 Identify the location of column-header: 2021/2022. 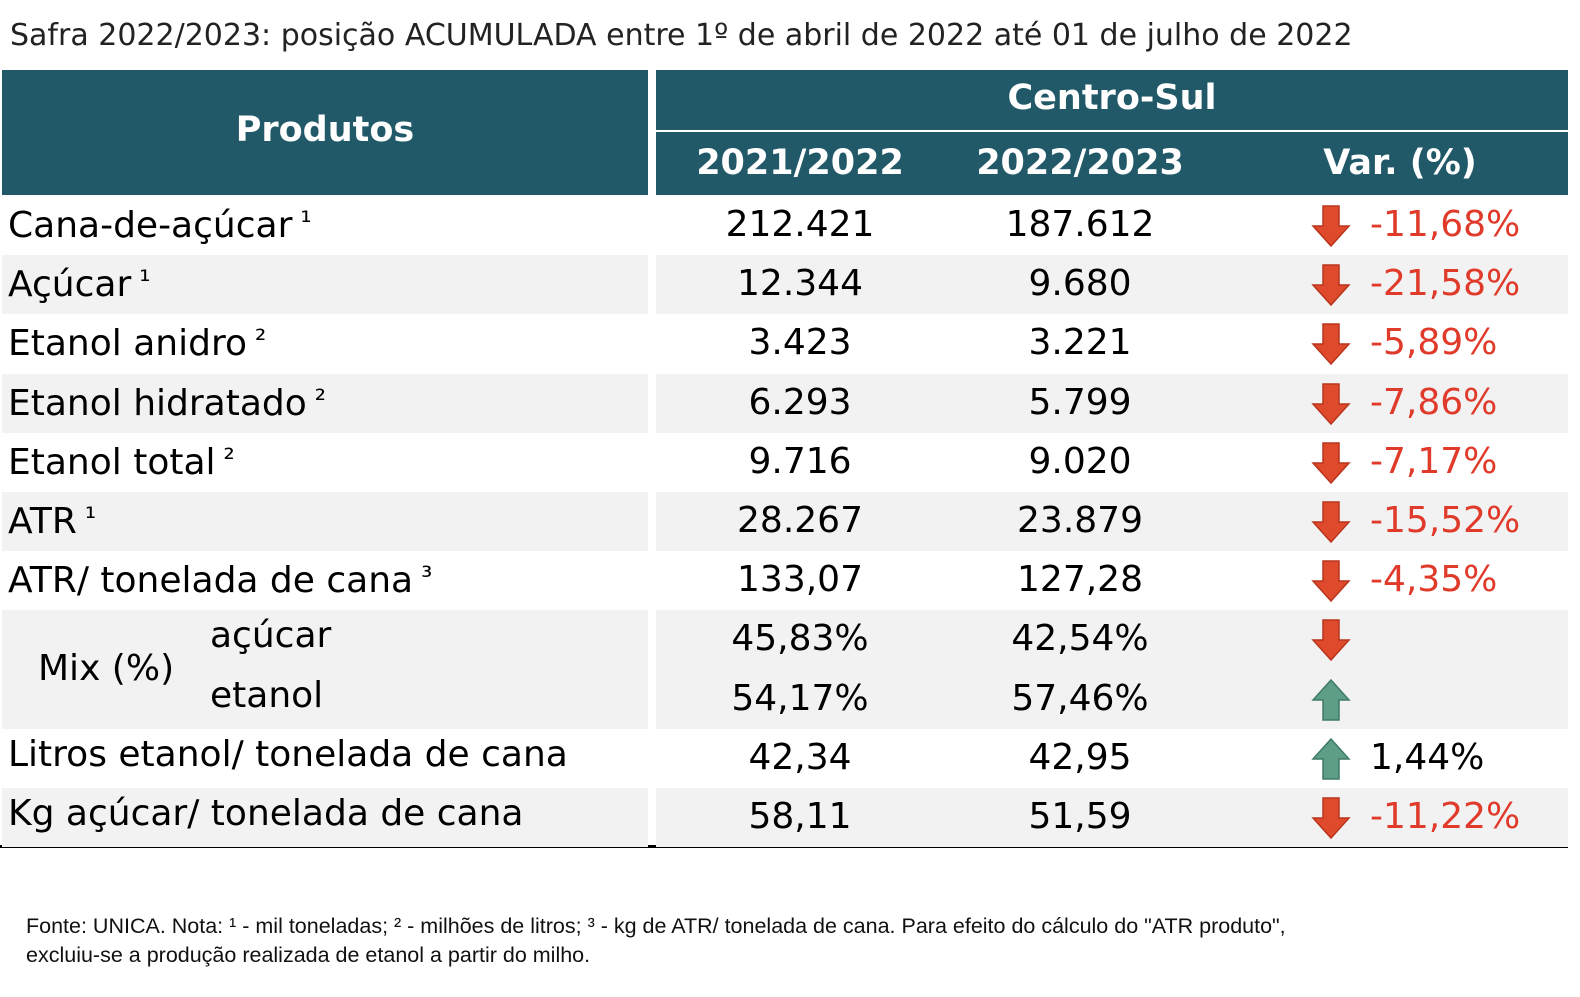
(800, 163).